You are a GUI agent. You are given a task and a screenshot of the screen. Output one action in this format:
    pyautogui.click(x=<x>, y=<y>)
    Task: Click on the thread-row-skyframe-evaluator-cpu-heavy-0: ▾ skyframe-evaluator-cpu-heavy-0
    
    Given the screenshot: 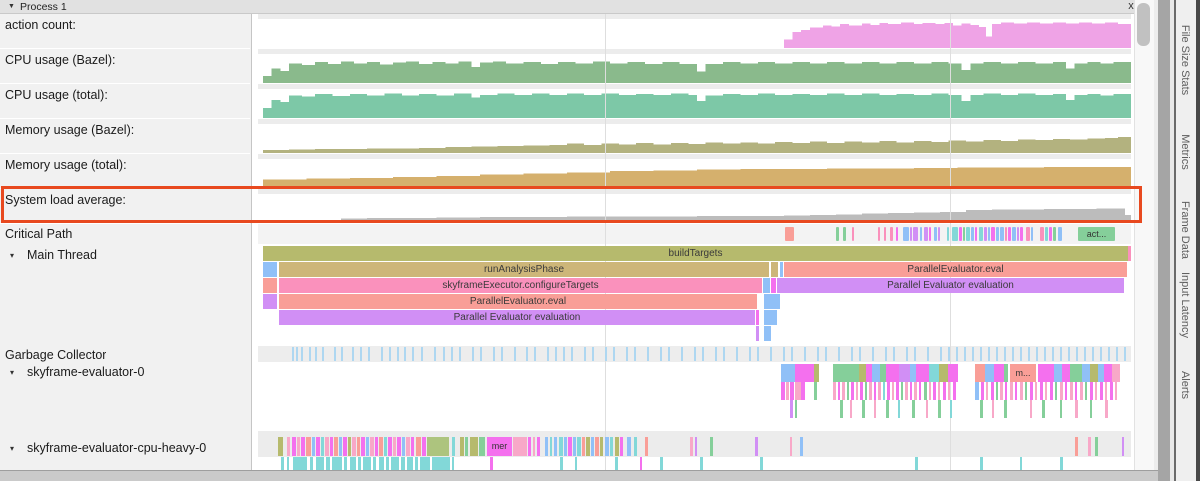 What is the action you would take?
    pyautogui.click(x=125, y=448)
    